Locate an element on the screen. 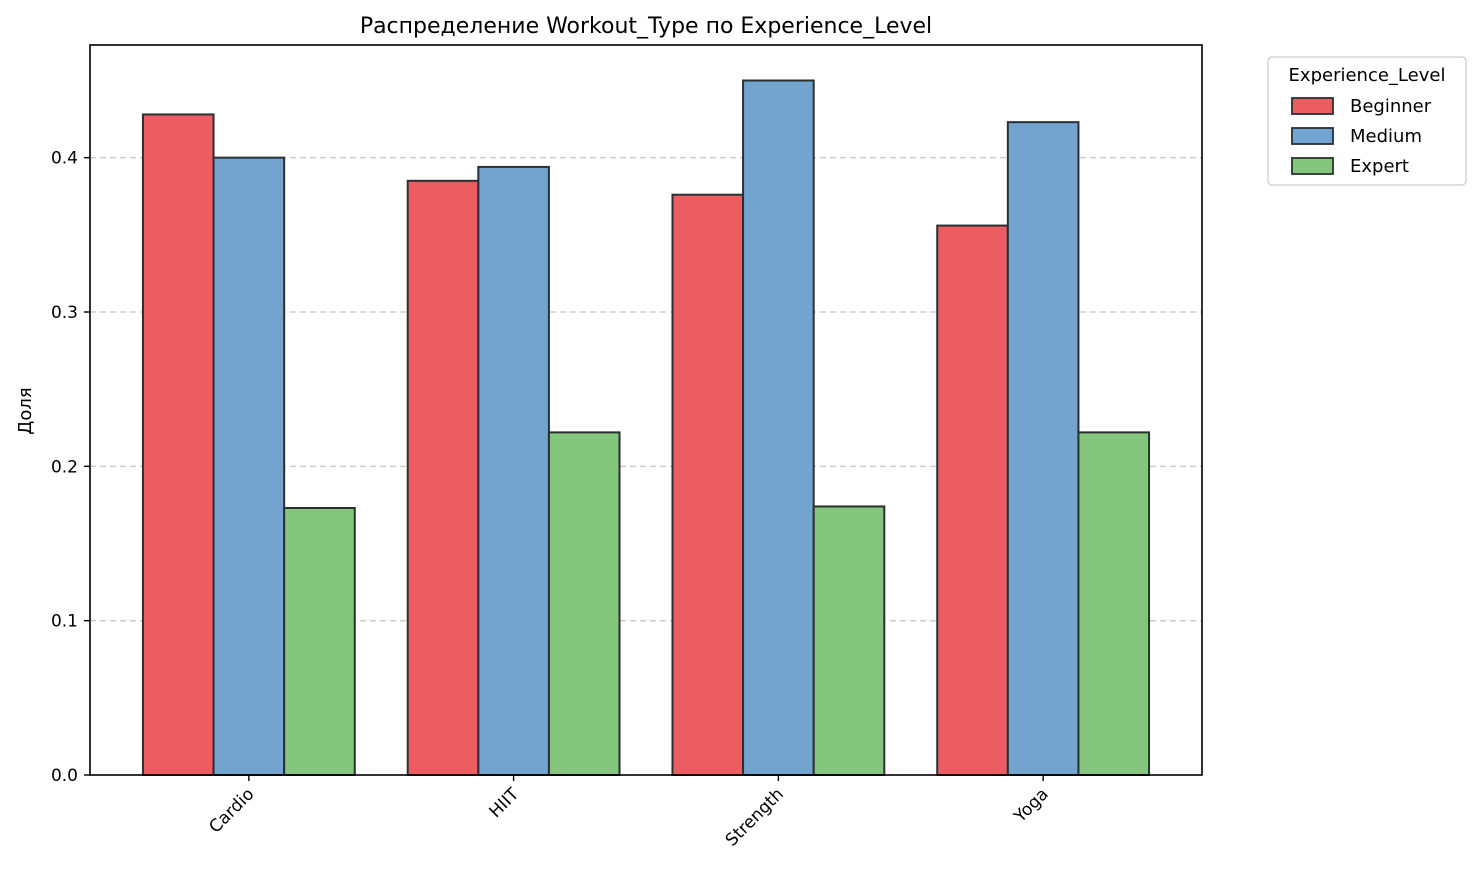  y-axis: 0.0 0.1 0.2 0.3 0.4 is located at coordinates (70, 467).